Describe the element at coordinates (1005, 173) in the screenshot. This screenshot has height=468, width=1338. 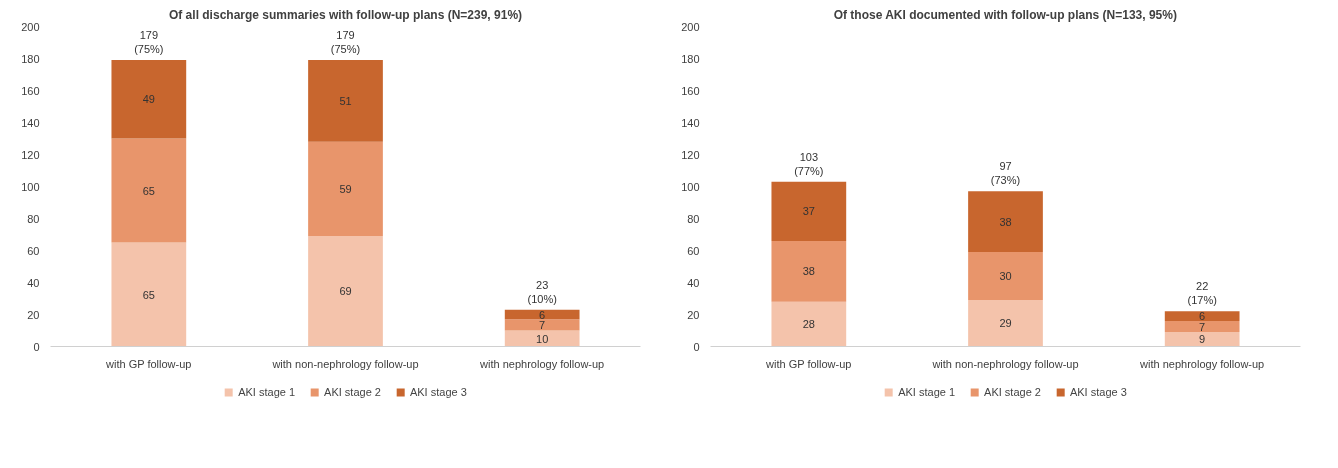
I see `total-label: 97 (73%)` at that location.